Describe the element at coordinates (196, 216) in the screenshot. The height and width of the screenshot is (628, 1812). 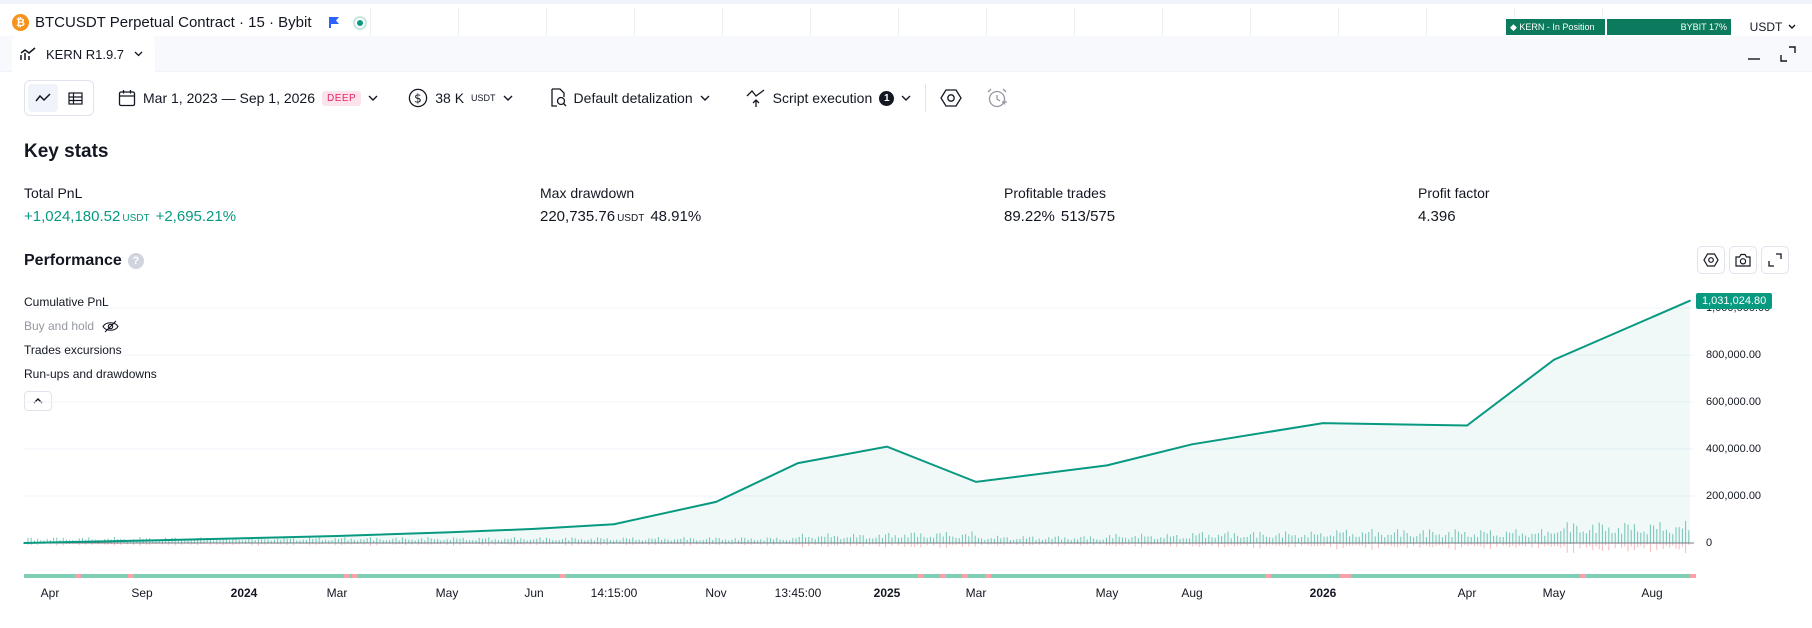
I see `total-pnl-percent: +2,695.21%` at that location.